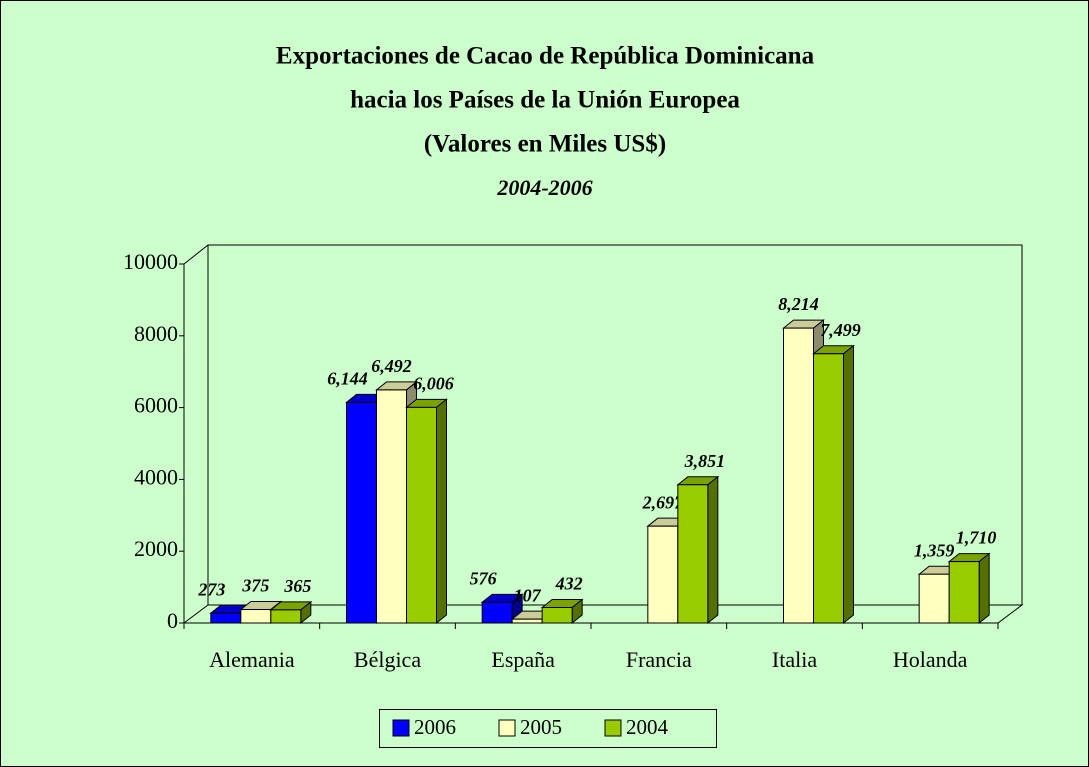  I want to click on value-label: 6,492, so click(391, 366).